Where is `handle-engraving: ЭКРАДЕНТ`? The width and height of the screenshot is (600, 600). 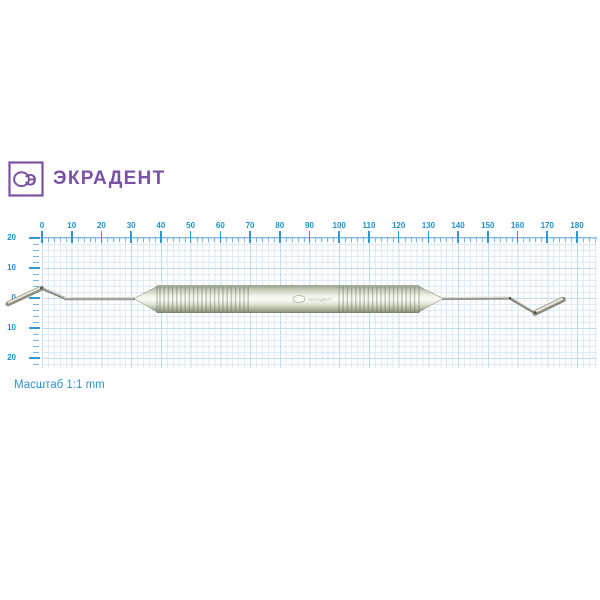 handle-engraving: ЭКРАДЕНТ is located at coordinates (312, 298).